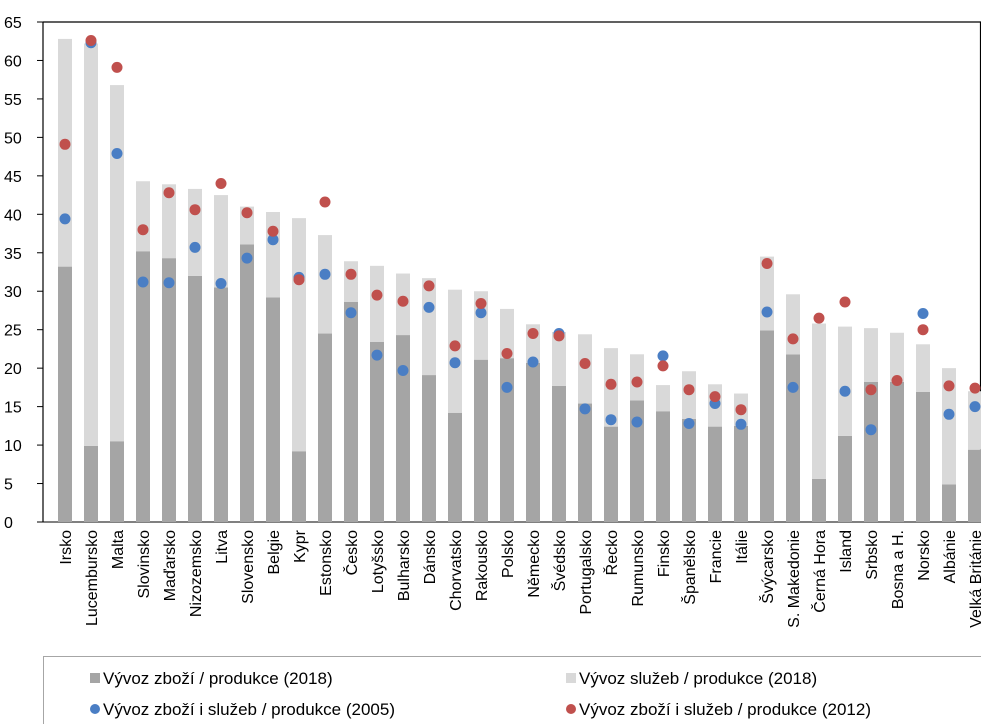  Describe the element at coordinates (196, 573) in the screenshot. I see `category-label: Nizozemsko` at that location.